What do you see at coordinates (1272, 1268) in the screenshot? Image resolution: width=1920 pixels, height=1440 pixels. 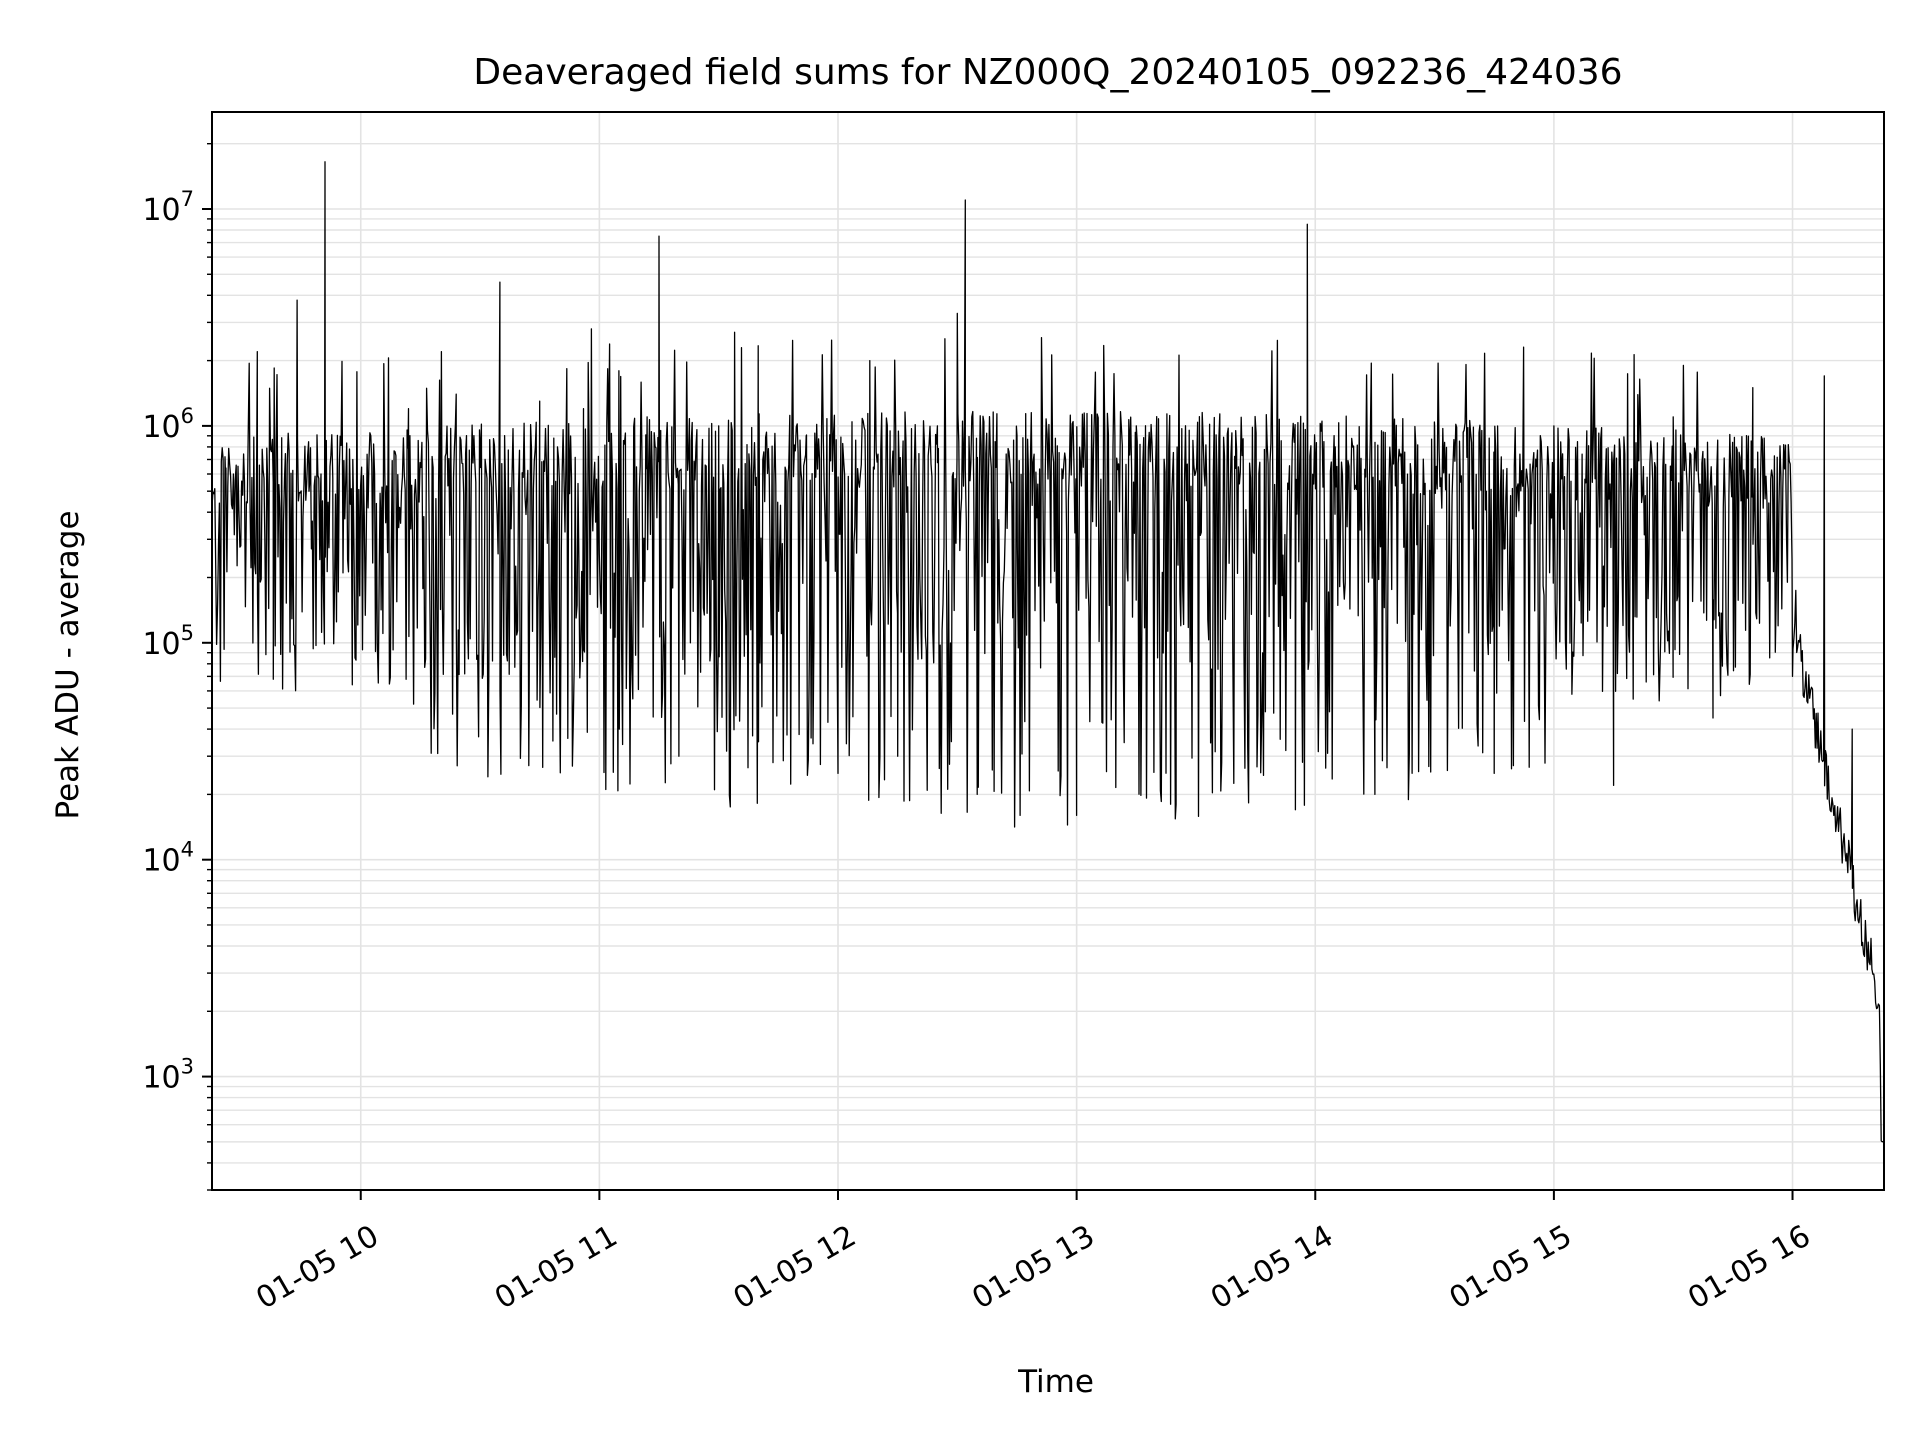 I see `x-tick-label: 01-05 14` at bounding box center [1272, 1268].